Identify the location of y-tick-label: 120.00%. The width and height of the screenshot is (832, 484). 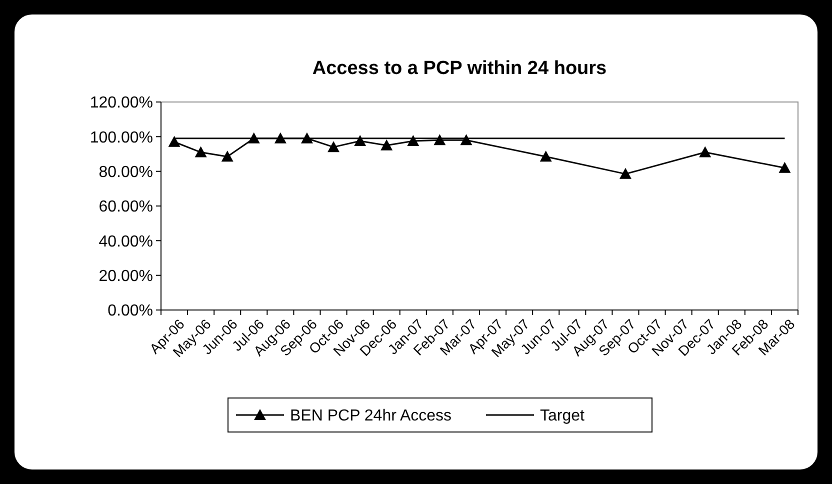
(121, 103).